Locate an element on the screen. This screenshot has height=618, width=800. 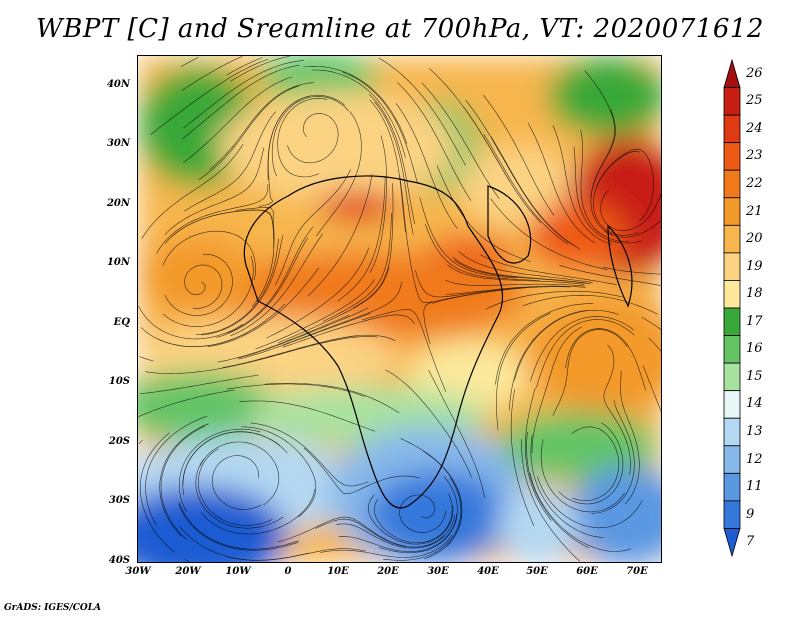
lon-label-20e: 20E is located at coordinates (388, 571).